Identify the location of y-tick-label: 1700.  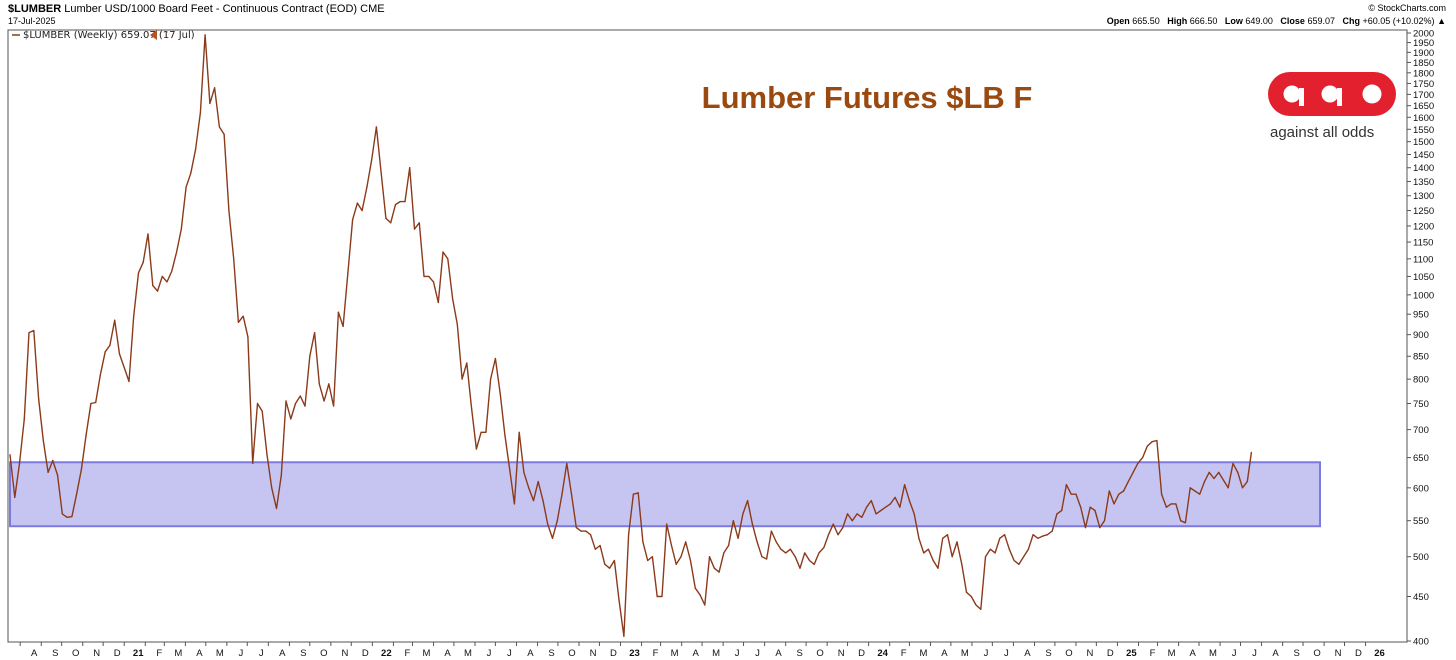
(1423, 95).